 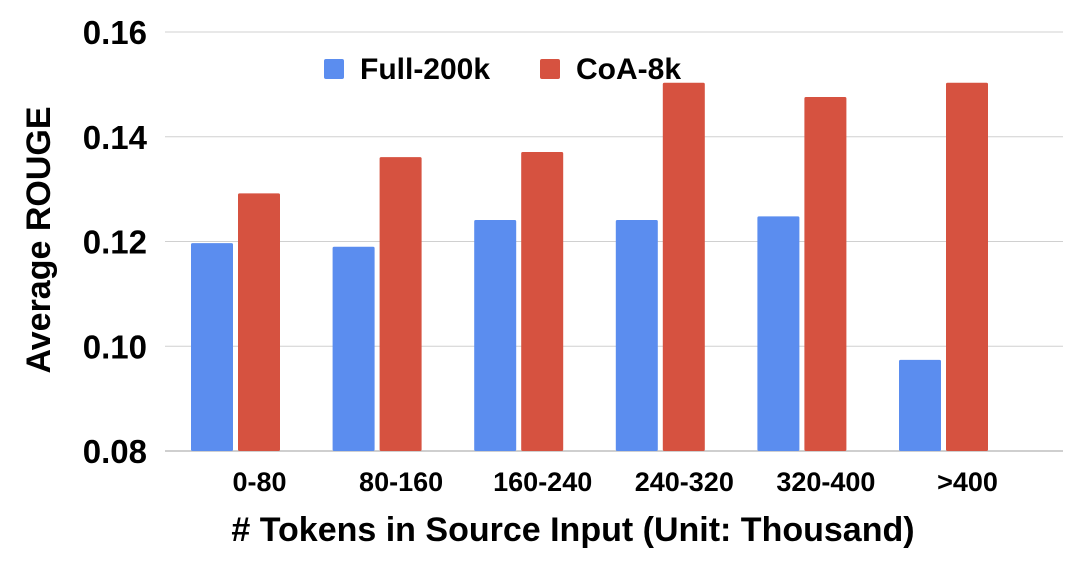 I want to click on y-axis-ticks: 0.08 0.10 0.12 0.14 0.16, so click(x=115, y=242).